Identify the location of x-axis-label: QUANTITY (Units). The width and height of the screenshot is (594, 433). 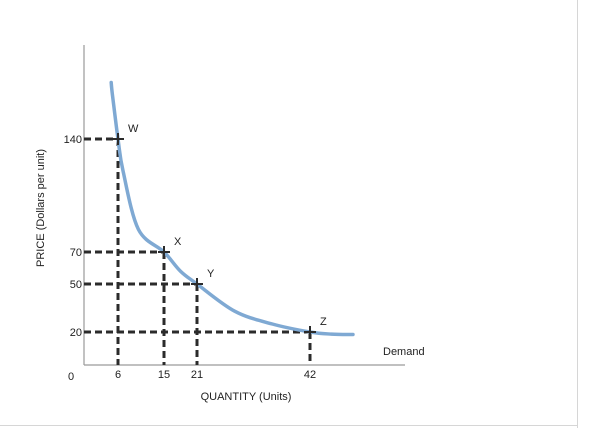
(246, 397).